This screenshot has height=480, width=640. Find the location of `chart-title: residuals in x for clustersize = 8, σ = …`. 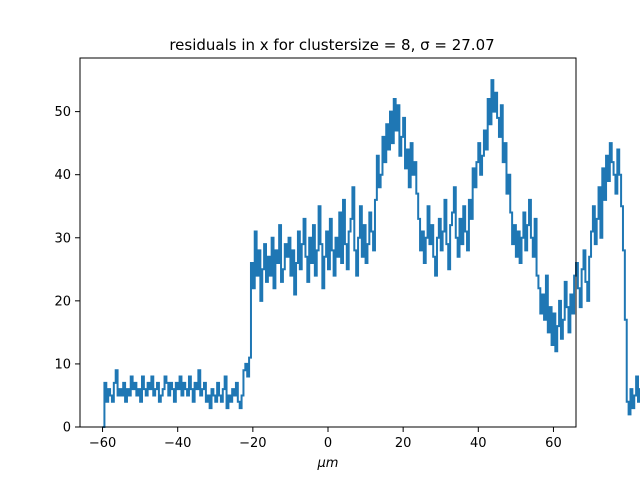

chart-title: residuals in x for clustersize = 8, σ = … is located at coordinates (331, 45).